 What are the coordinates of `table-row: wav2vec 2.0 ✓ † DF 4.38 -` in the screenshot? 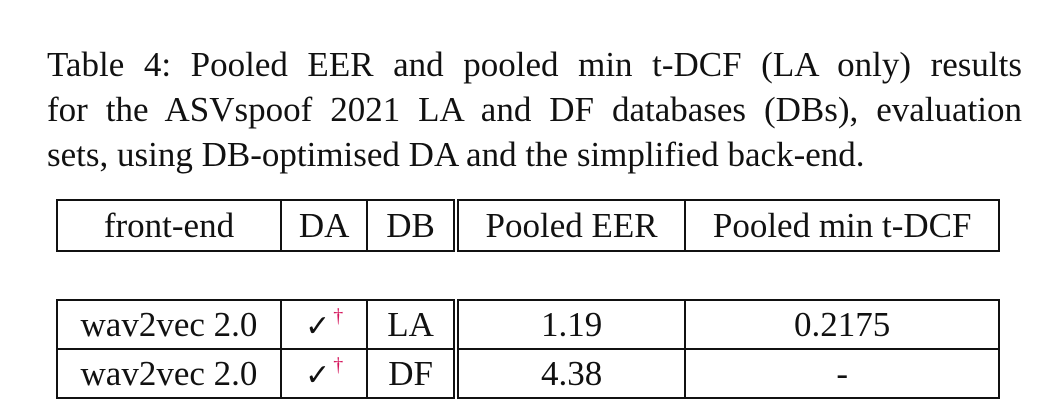 It's located at (528, 373).